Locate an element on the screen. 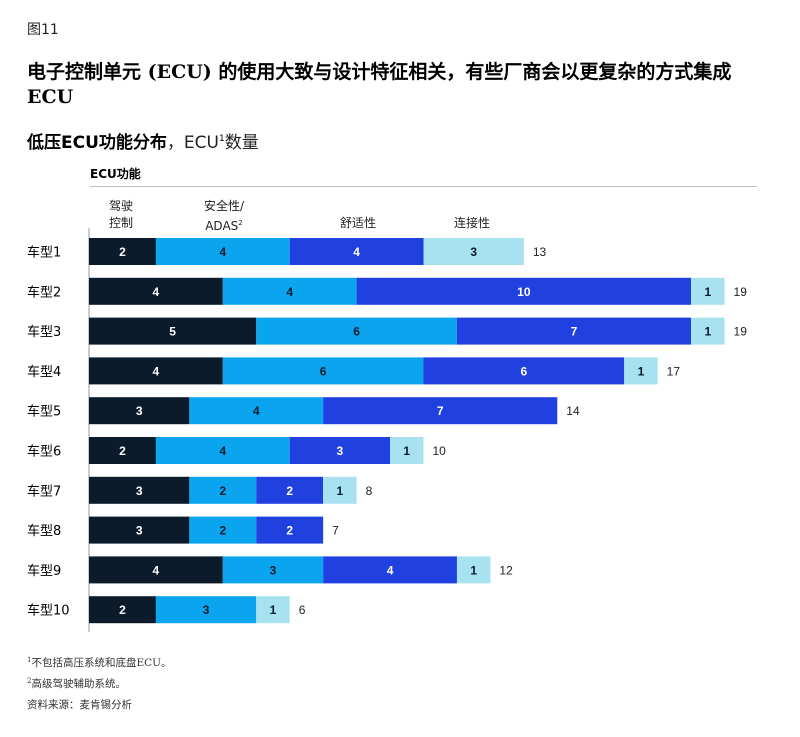 This screenshot has height=737, width=800. total-label: 8 is located at coordinates (369, 491).